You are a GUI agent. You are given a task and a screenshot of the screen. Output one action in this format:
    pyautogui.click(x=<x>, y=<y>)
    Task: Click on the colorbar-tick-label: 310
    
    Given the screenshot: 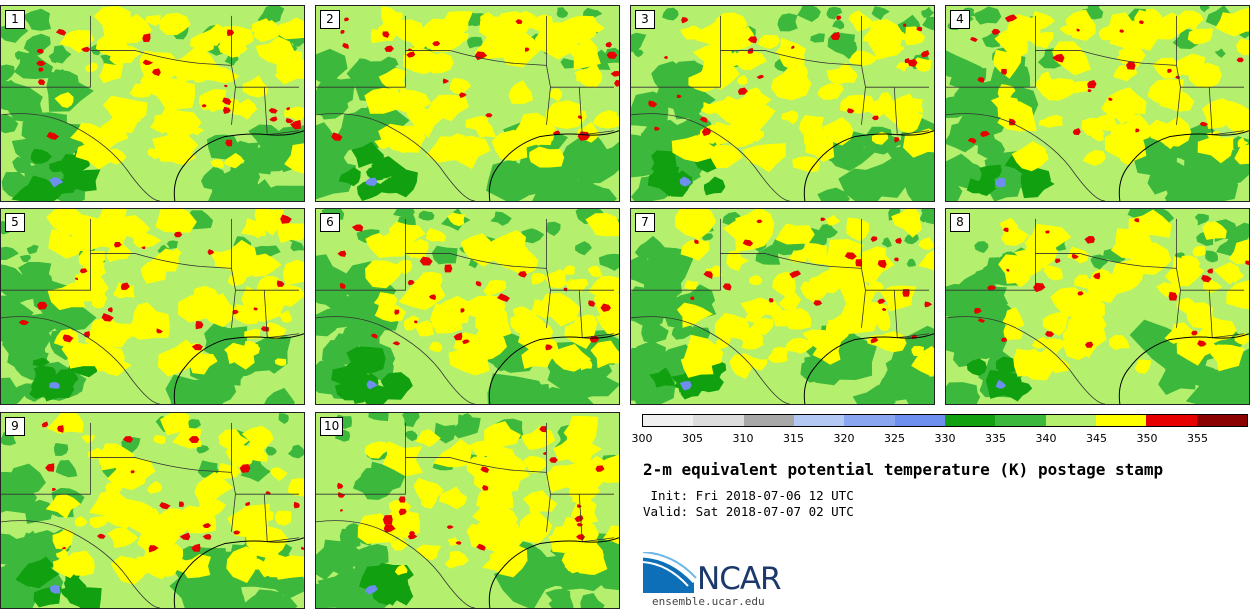 What is the action you would take?
    pyautogui.click(x=743, y=438)
    